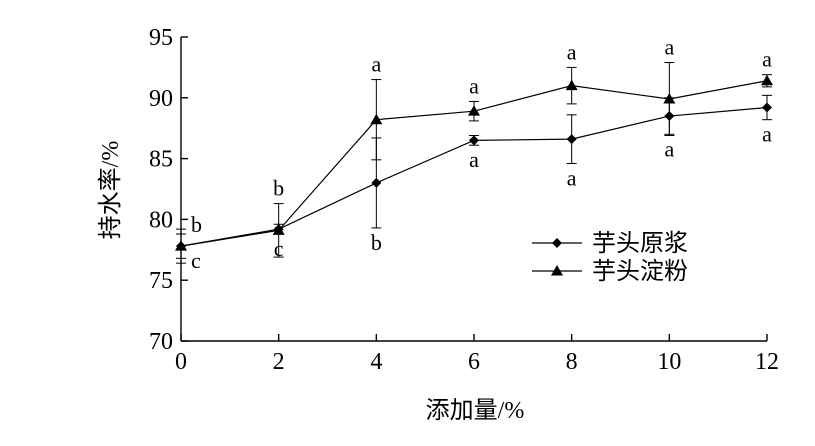 Image resolution: width=815 pixels, height=446 pixels. Describe the element at coordinates (767, 362) in the screenshot. I see `x-tick-label: 12` at that location.